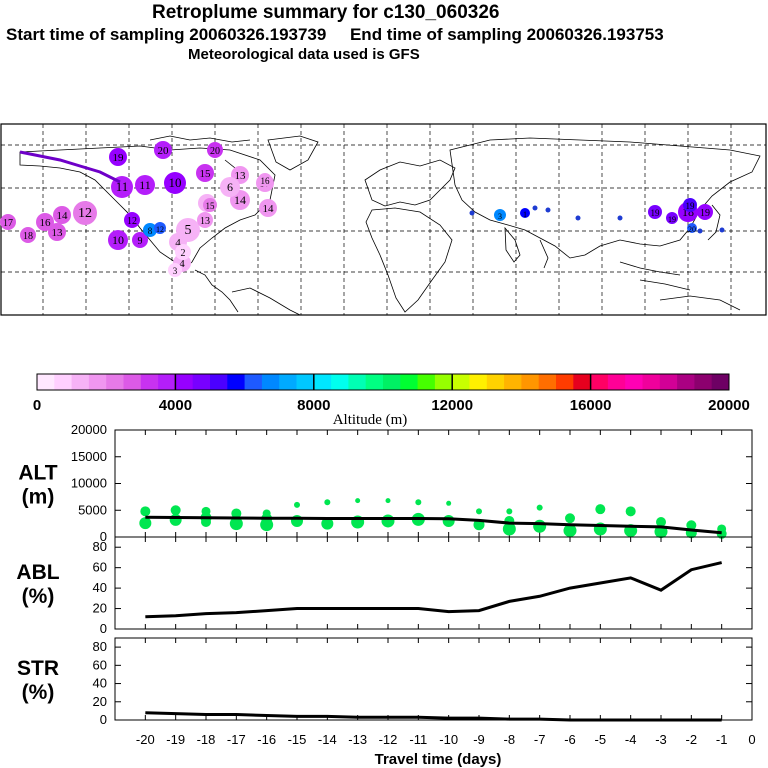 The image size is (768, 768). What do you see at coordinates (37, 405) in the screenshot?
I see `colorbar-tick-label: 0` at bounding box center [37, 405].